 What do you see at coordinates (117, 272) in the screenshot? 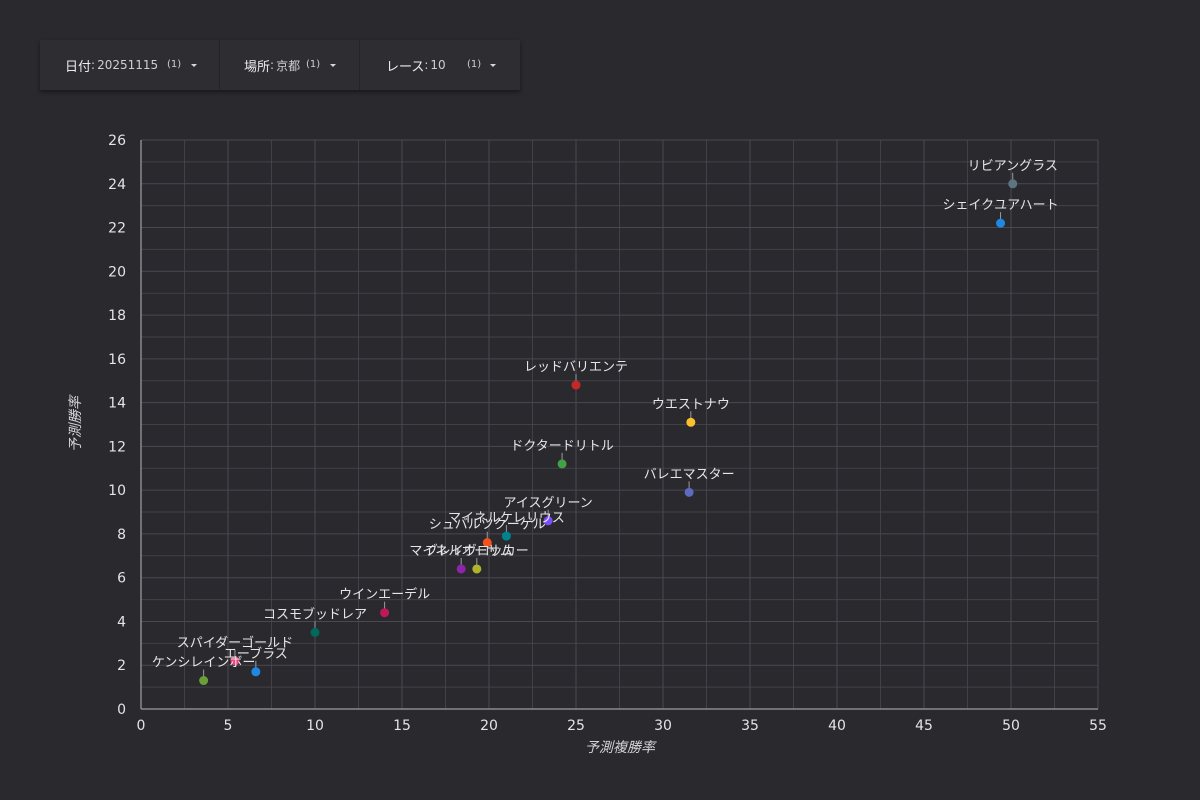
I see `y-tick-label: 20` at bounding box center [117, 272].